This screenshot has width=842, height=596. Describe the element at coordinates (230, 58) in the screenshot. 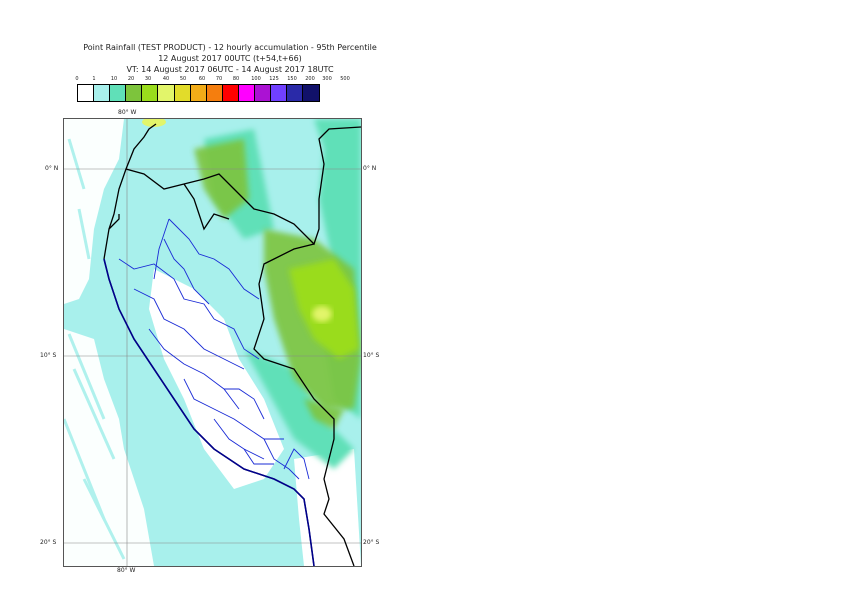

I see `map-run-time: 12 August 2017 00UTC (t+54,t+66)` at that location.